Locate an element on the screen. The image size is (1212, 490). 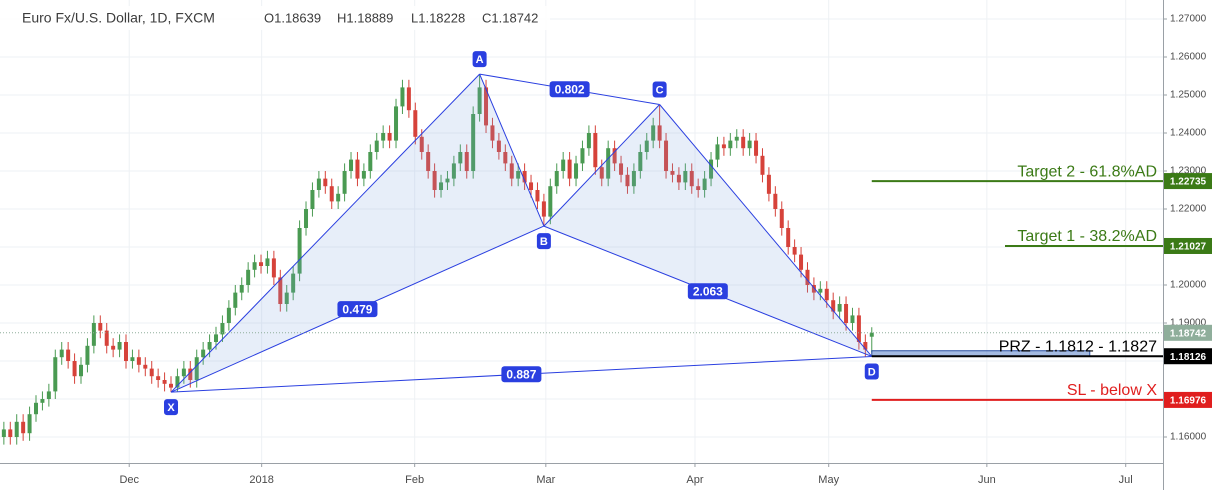
x-tick-label: Mar is located at coordinates (545, 480).